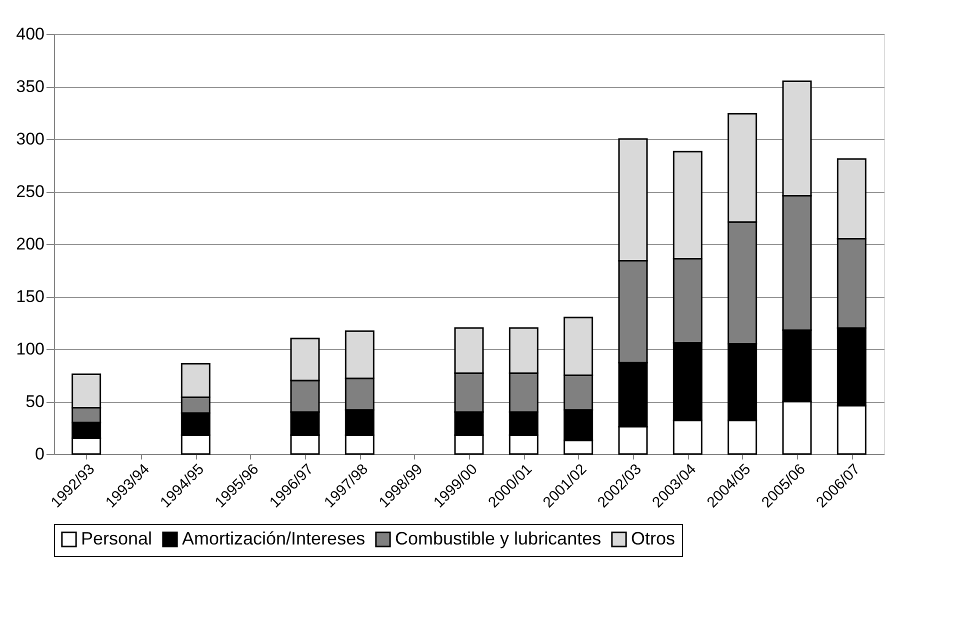 The height and width of the screenshot is (632, 955). I want to click on y-tick-label: 400, so click(30, 34).